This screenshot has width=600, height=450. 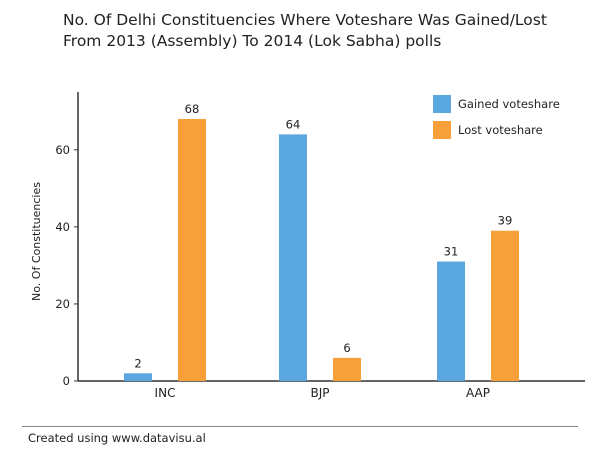 What do you see at coordinates (36, 241) in the screenshot?
I see `y-axis-title: No. Of Constituencies` at bounding box center [36, 241].